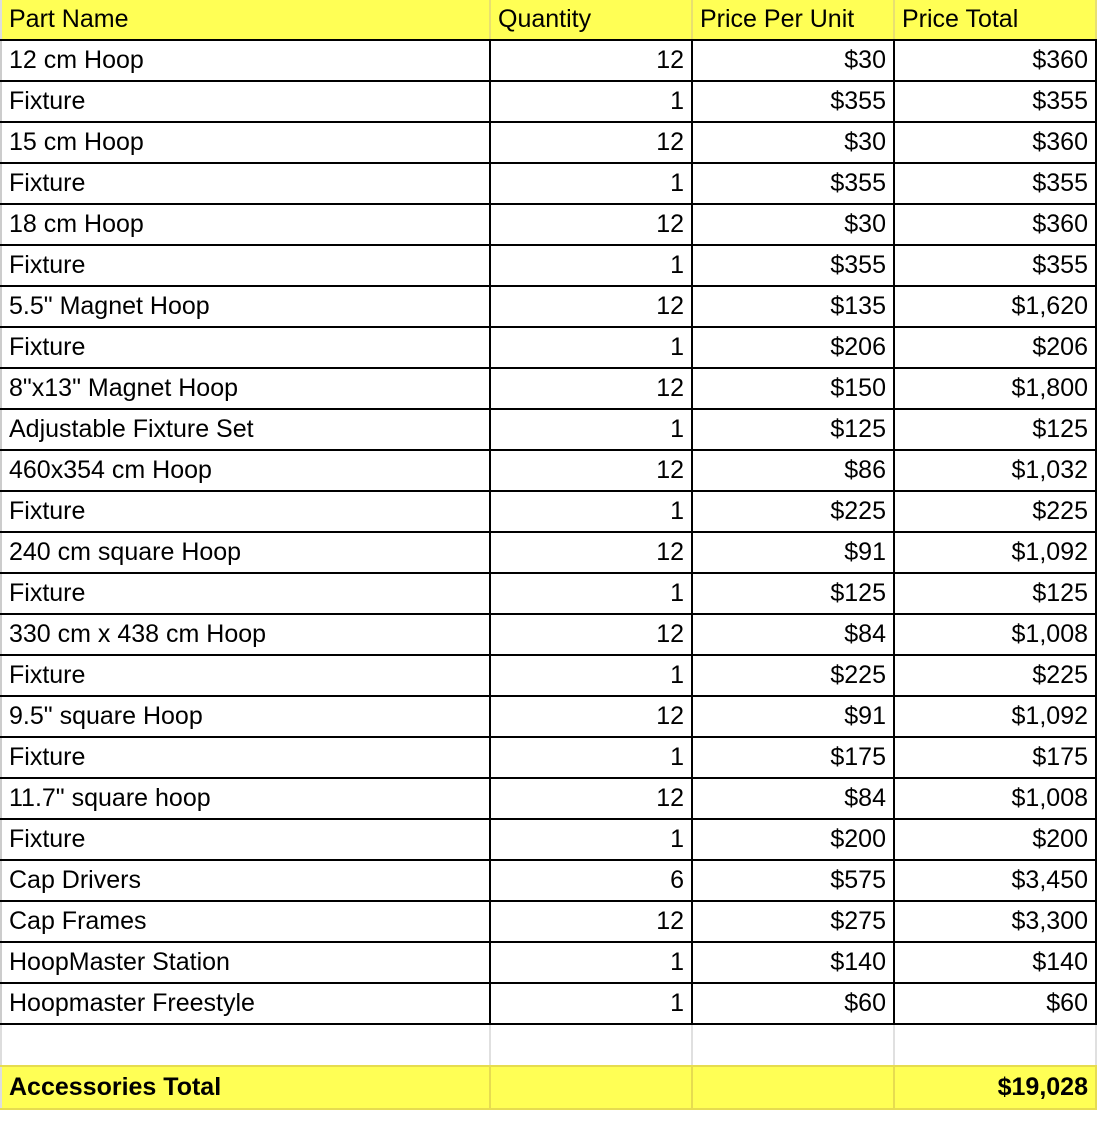 The width and height of the screenshot is (1099, 1135). Describe the element at coordinates (245, 20) in the screenshot. I see `header-part-name: Part Name` at that location.